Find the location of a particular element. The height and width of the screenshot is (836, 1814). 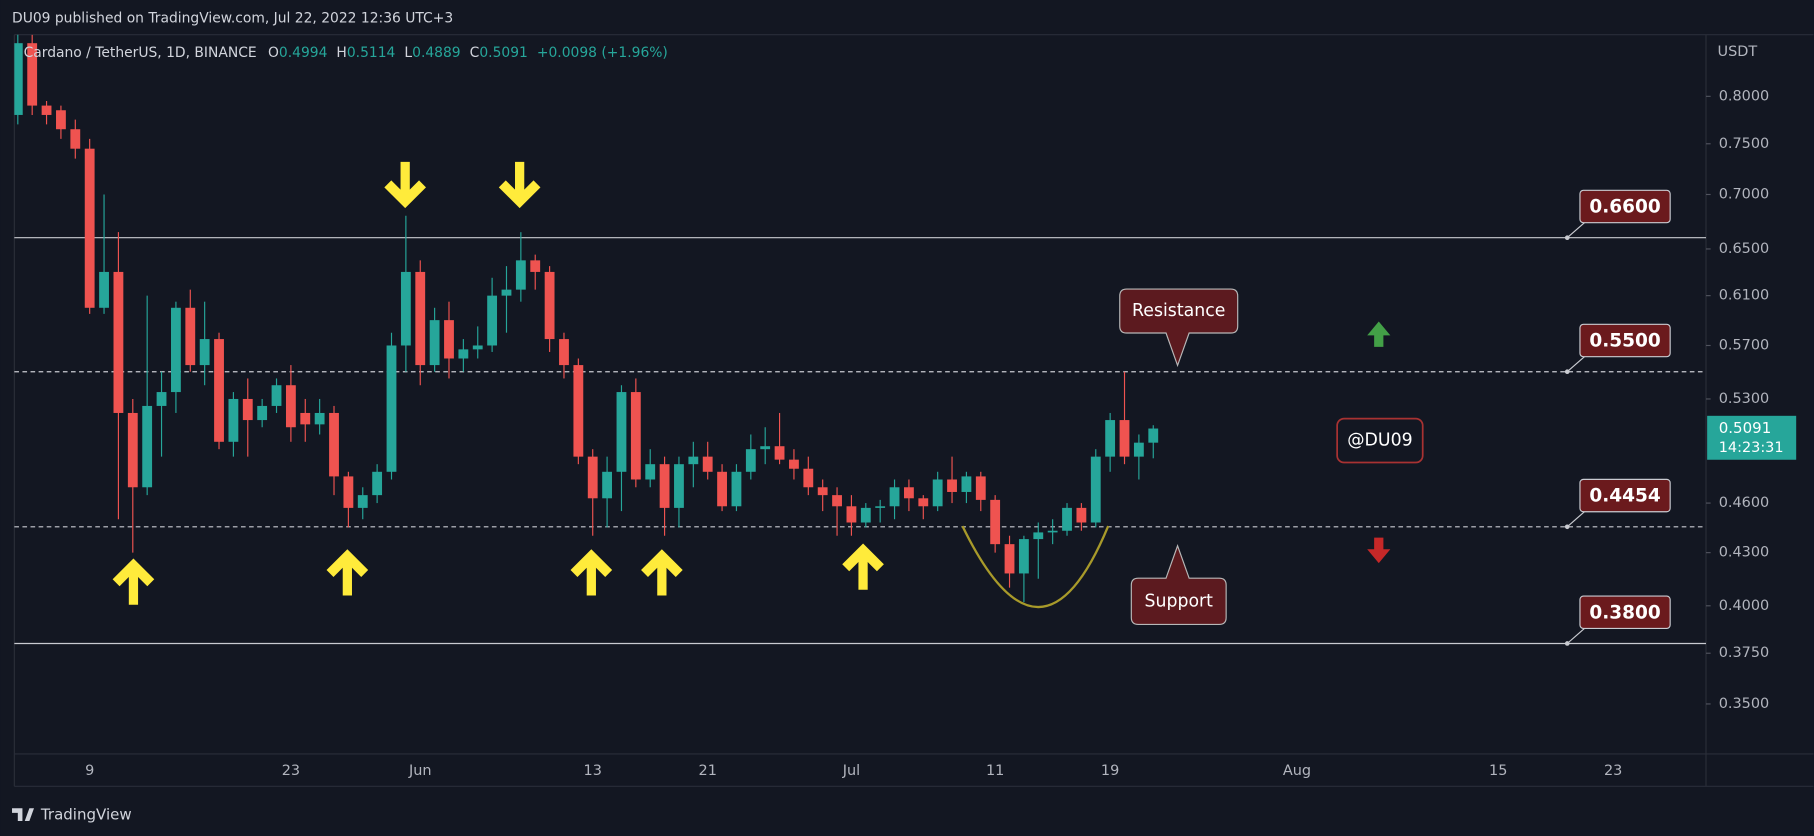

y-tick-label: 0.5300 is located at coordinates (1744, 399).